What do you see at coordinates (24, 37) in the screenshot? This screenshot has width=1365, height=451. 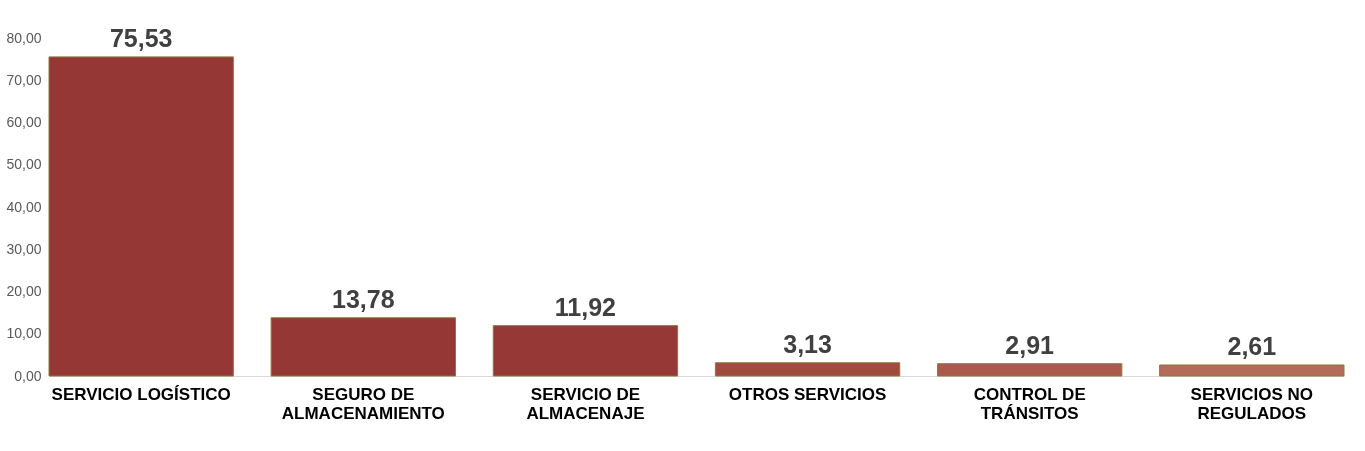 I see `y-tick-label: 80,00` at bounding box center [24, 37].